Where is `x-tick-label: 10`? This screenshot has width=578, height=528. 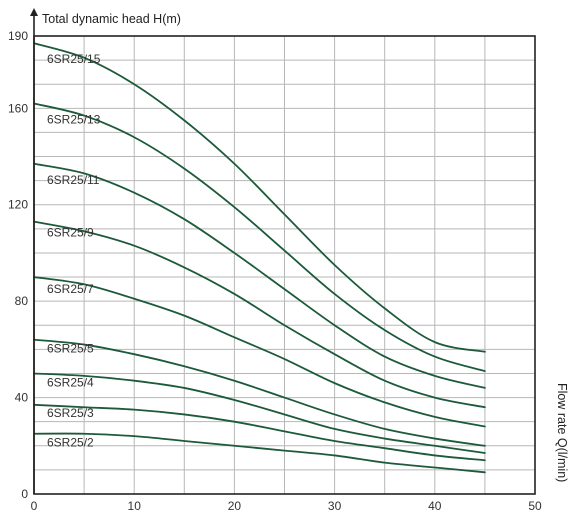
x-tick-label: 10 is located at coordinates (135, 506).